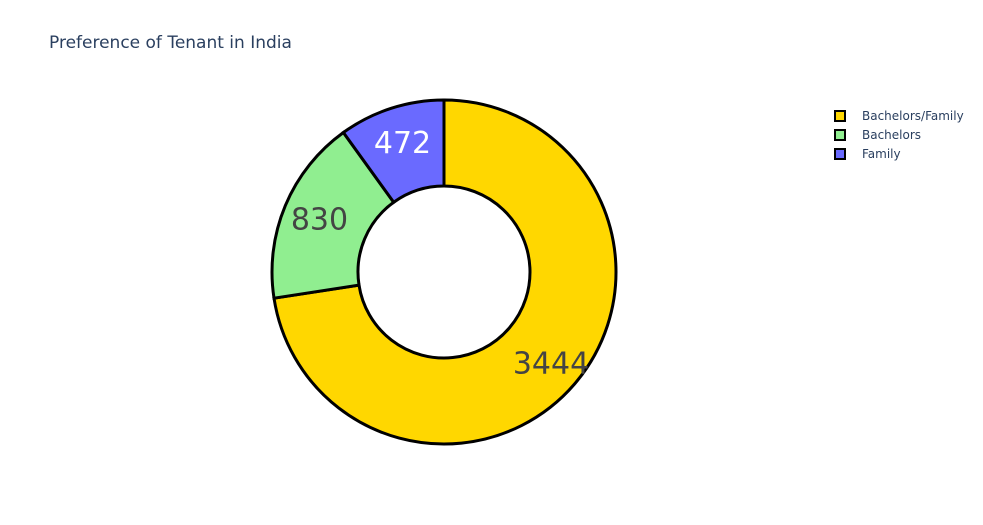 Image resolution: width=983 pixels, height=525 pixels. I want to click on legend: Bachelors/Family Bachelors Family, so click(899, 134).